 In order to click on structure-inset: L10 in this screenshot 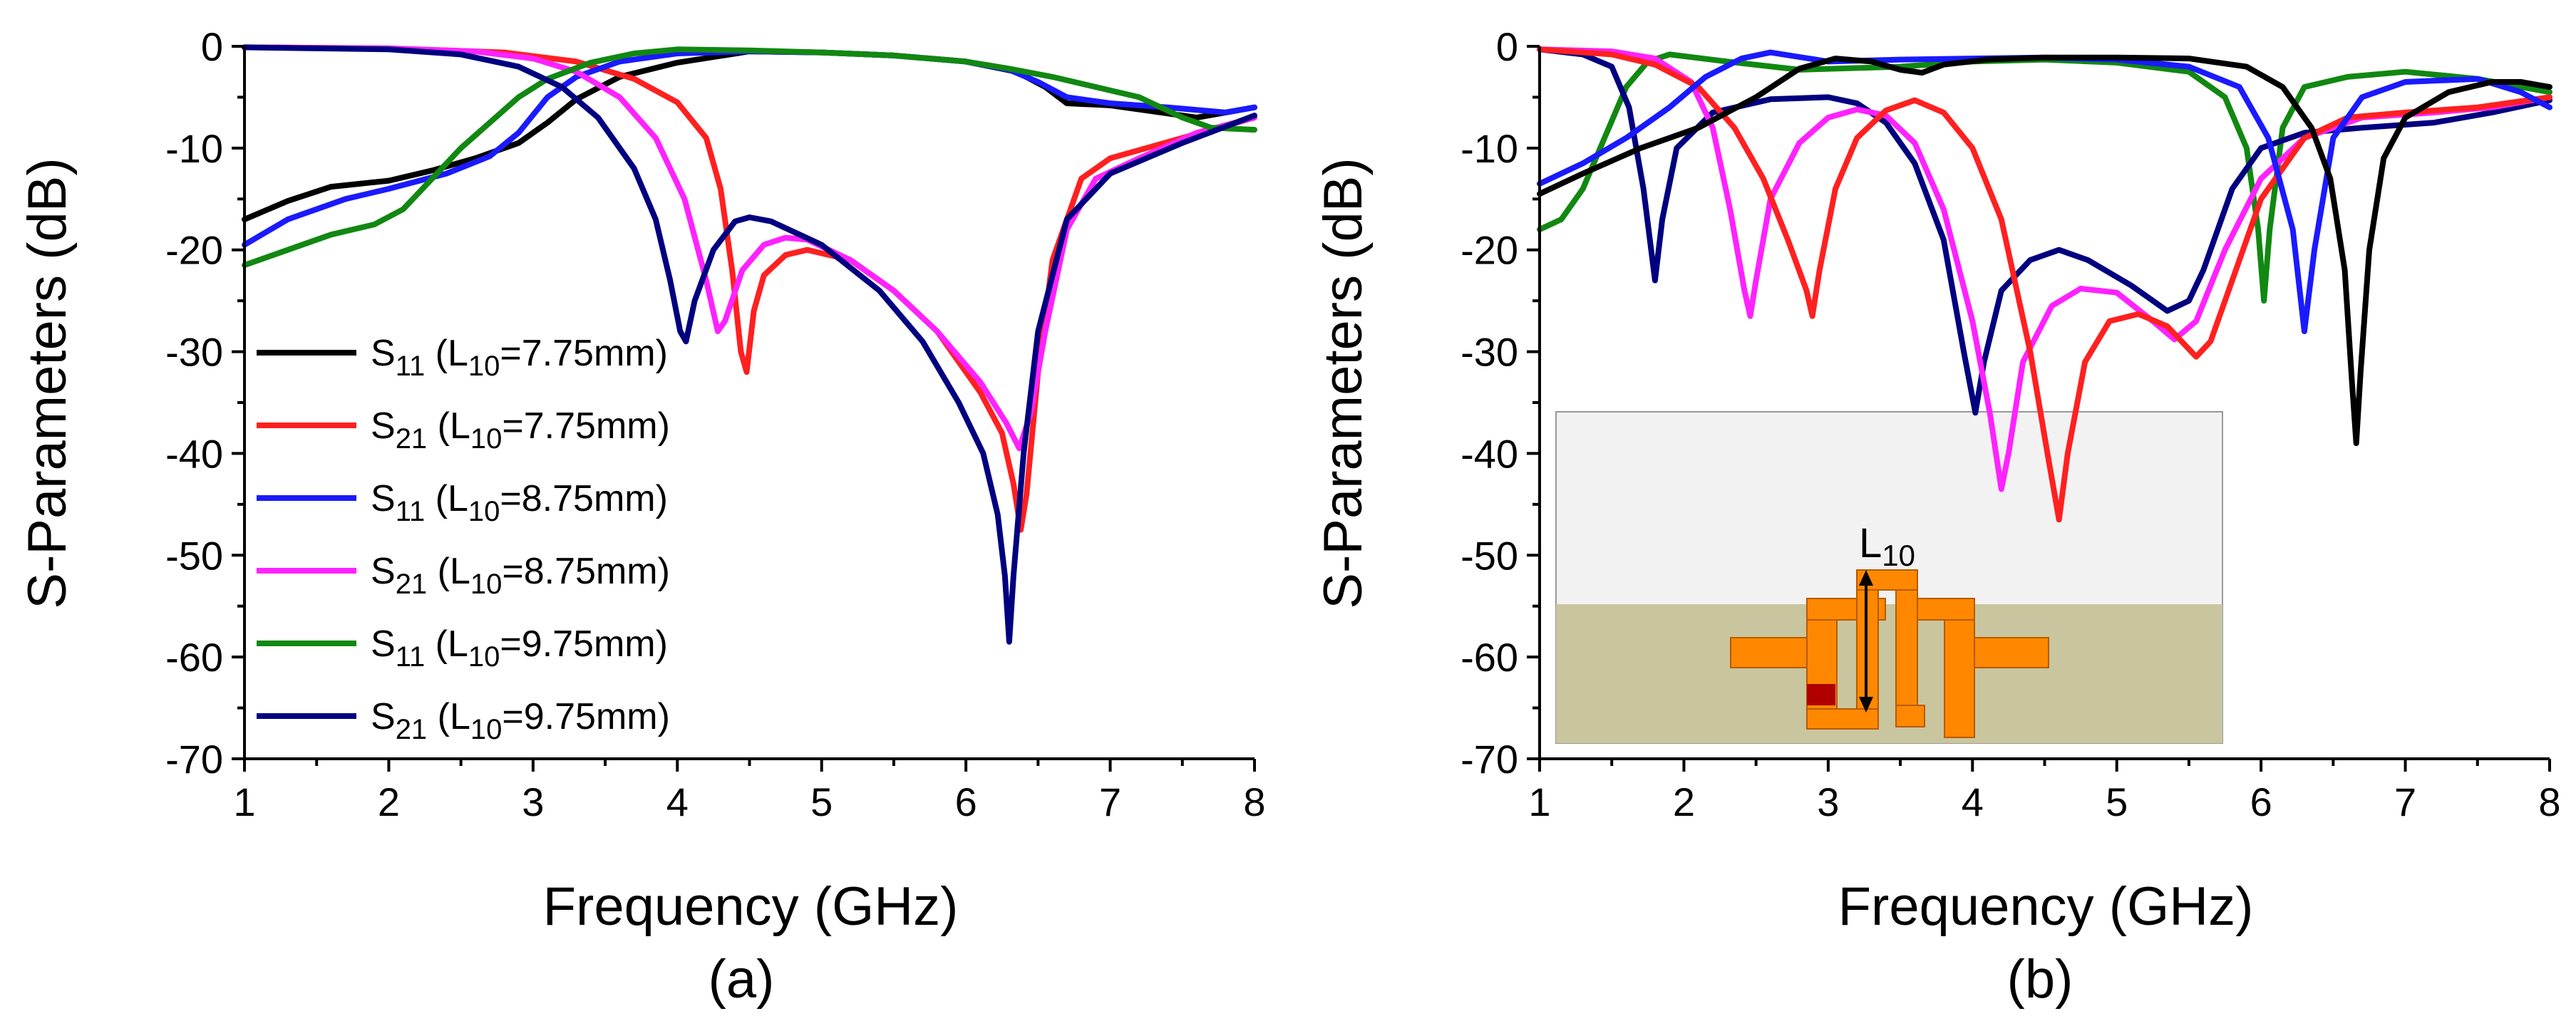, I will do `click(1889, 577)`.